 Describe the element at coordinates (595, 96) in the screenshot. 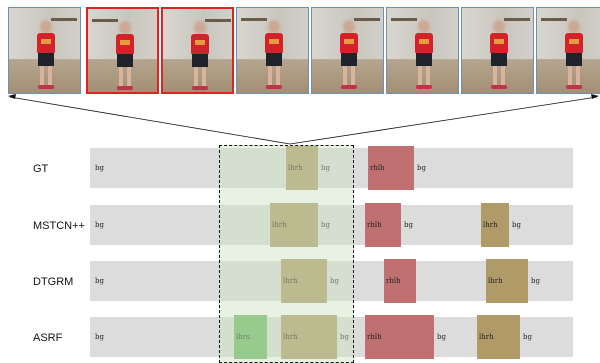

I see `connector-right-arrowhead` at that location.